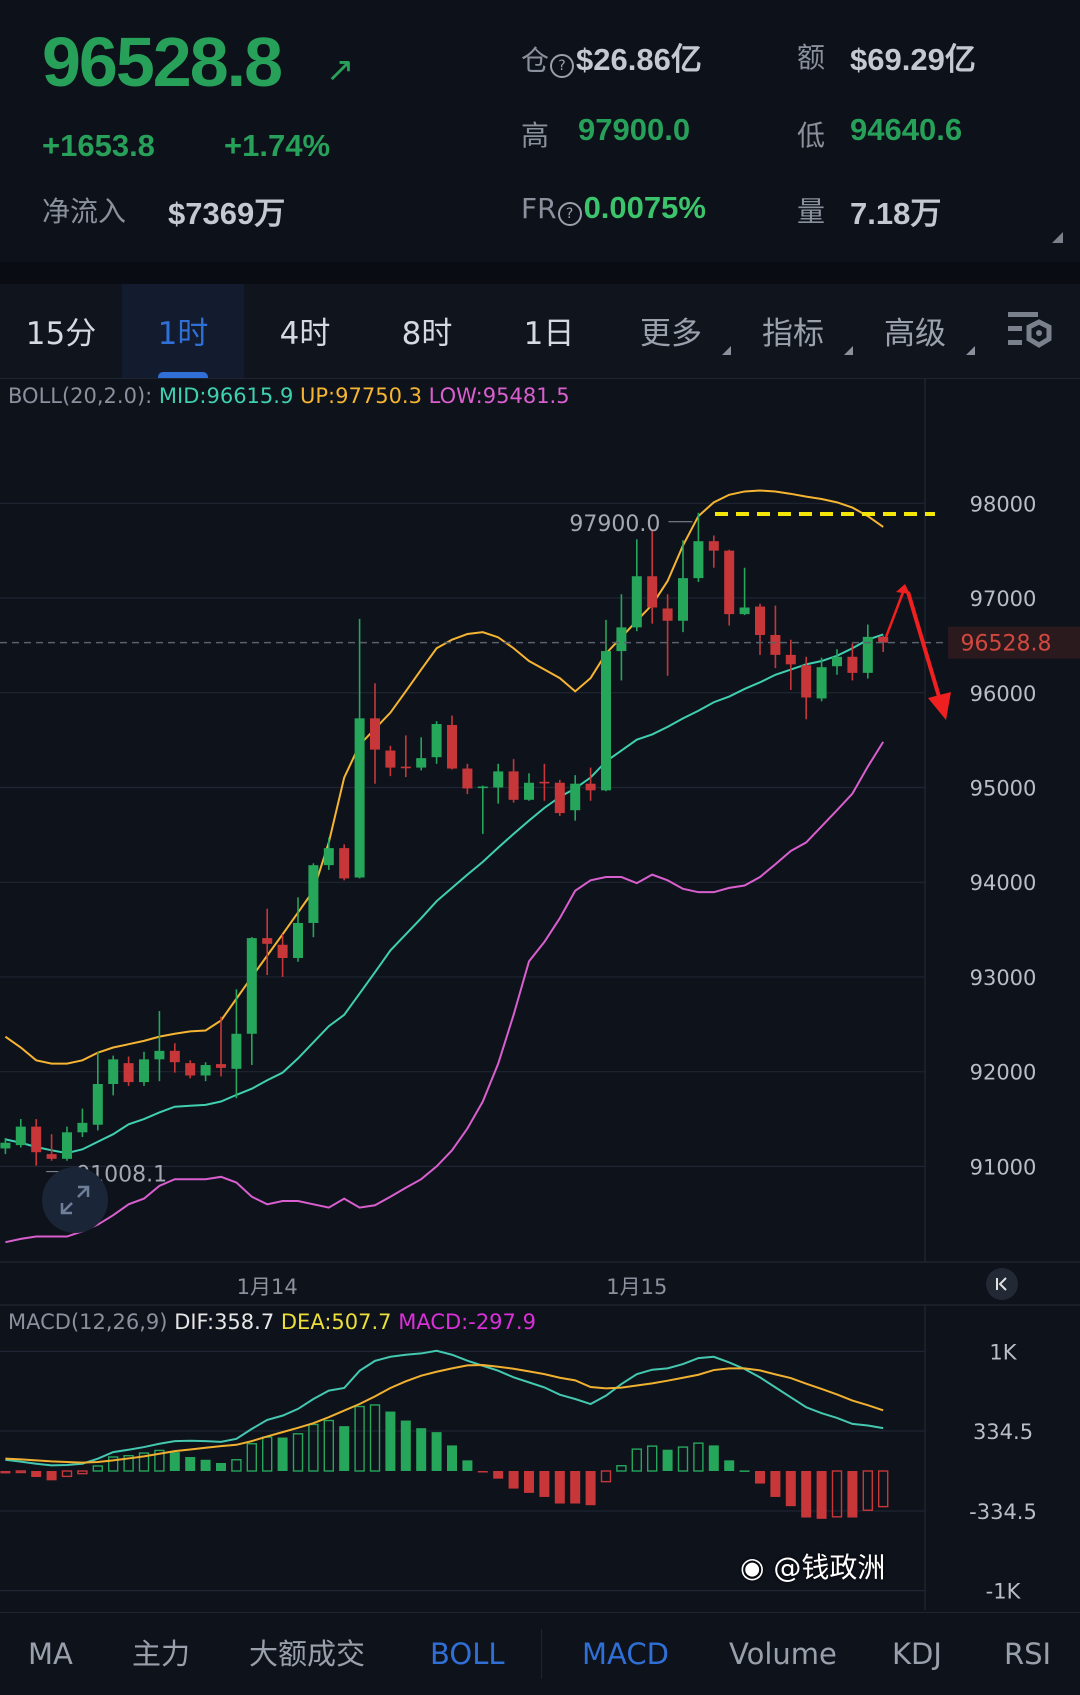 The width and height of the screenshot is (1080, 1695). Describe the element at coordinates (98, 145) in the screenshot. I see `price-change: +1653.8` at that location.